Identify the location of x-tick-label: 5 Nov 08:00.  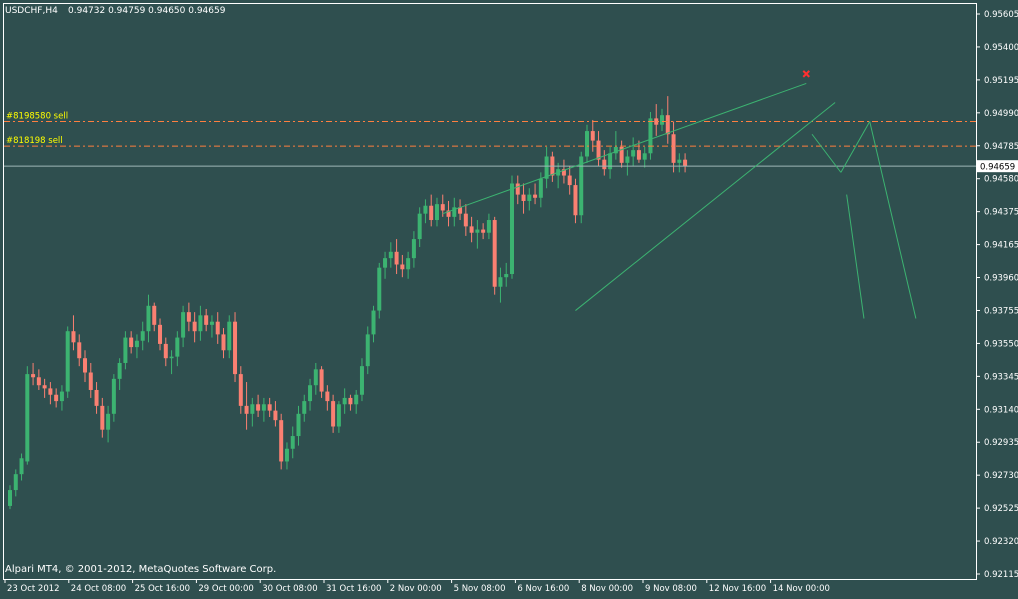
(480, 589).